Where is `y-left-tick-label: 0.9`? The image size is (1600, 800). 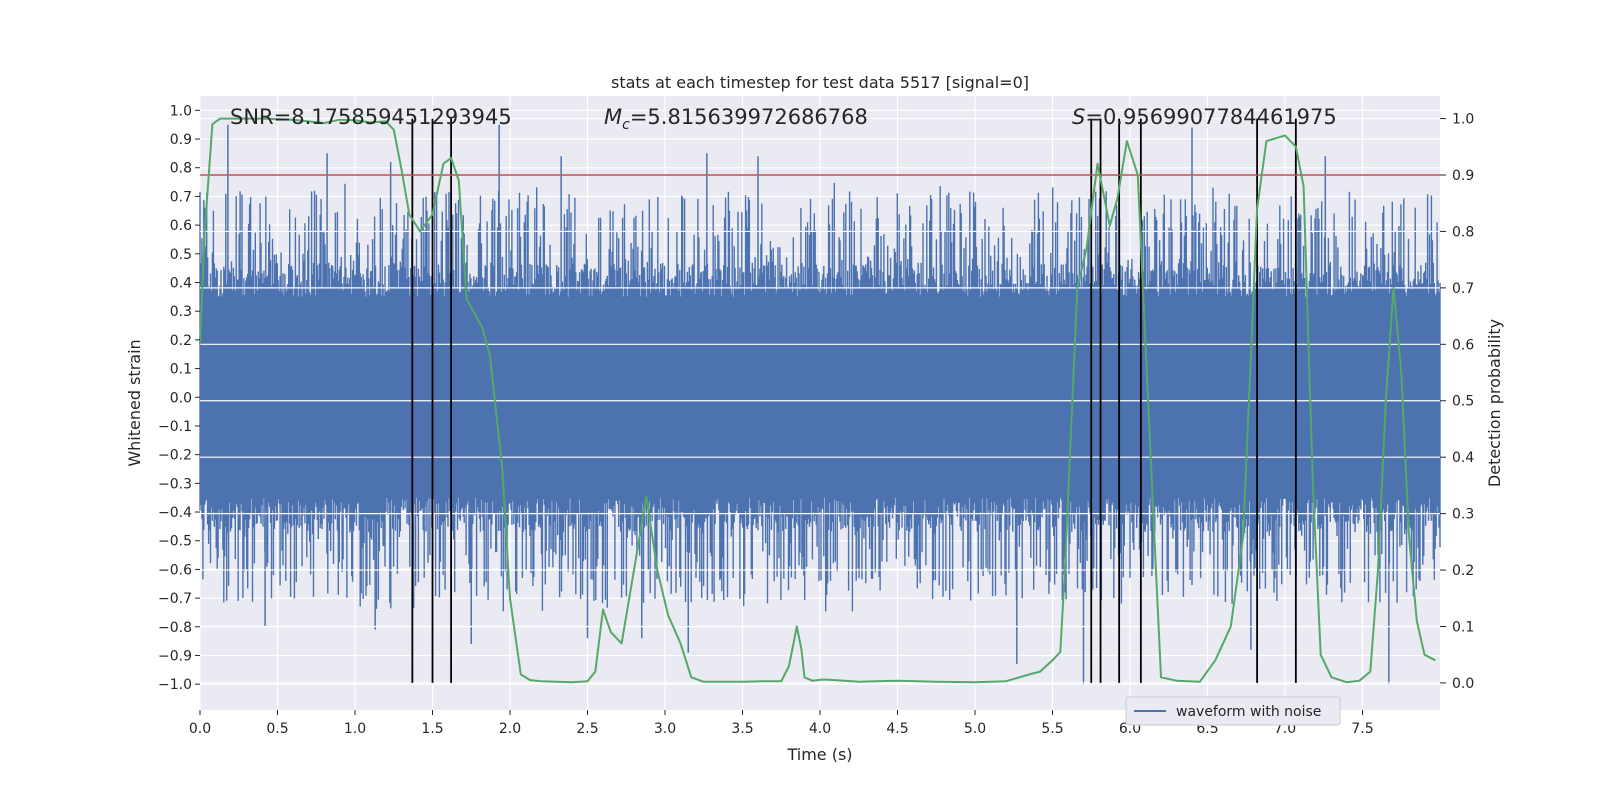 y-left-tick-label: 0.9 is located at coordinates (181, 140).